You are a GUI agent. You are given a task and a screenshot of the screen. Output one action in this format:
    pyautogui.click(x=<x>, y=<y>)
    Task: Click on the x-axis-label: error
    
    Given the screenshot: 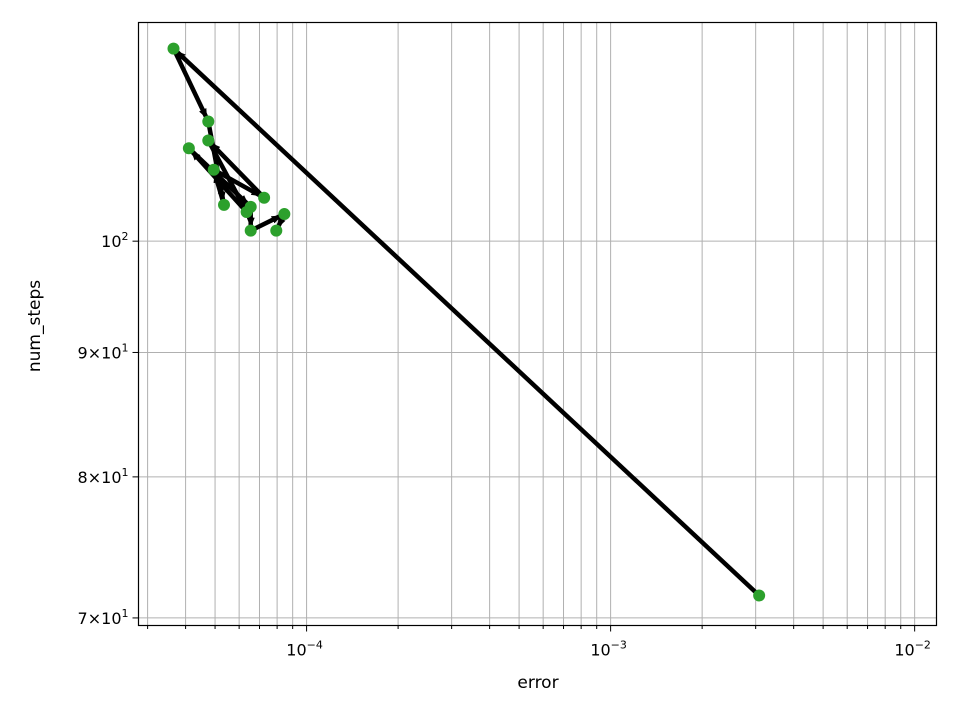 What is the action you would take?
    pyautogui.click(x=537, y=683)
    